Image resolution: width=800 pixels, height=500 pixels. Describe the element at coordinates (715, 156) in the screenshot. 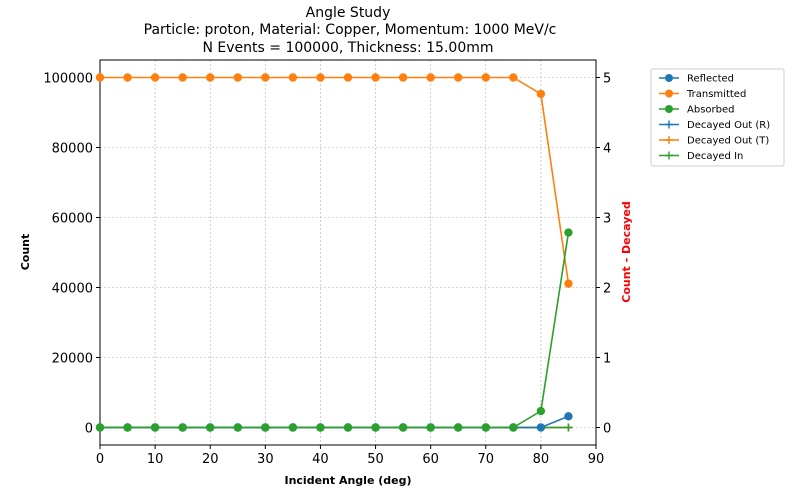

I see `legend-entry-label: Decayed In` at that location.